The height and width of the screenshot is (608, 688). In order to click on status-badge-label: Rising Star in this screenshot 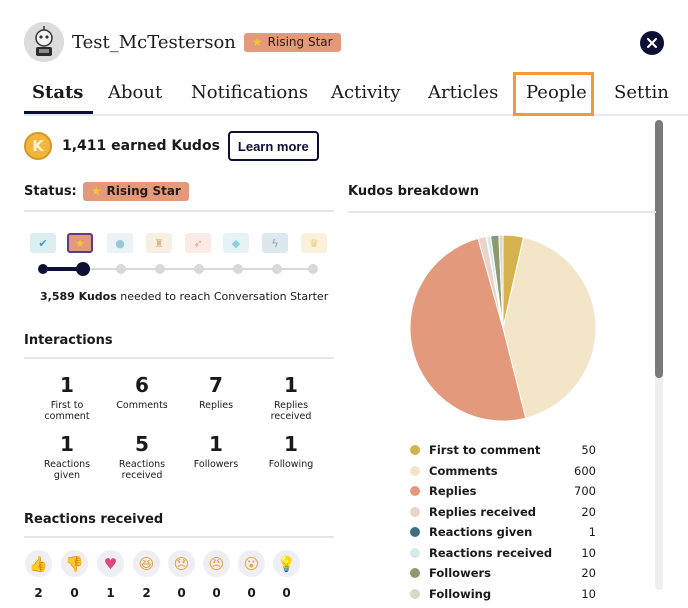, I will do `click(143, 191)`.